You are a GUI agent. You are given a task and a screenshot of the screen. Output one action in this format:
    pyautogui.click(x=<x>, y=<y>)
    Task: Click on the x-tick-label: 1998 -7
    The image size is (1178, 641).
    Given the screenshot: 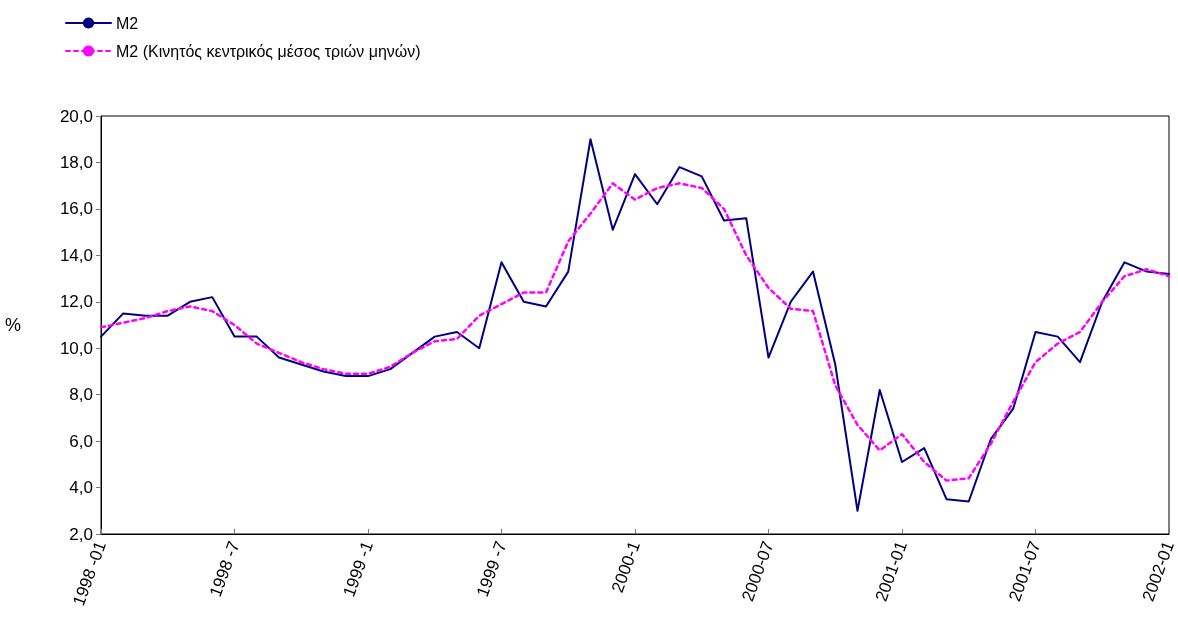 What is the action you would take?
    pyautogui.click(x=224, y=569)
    